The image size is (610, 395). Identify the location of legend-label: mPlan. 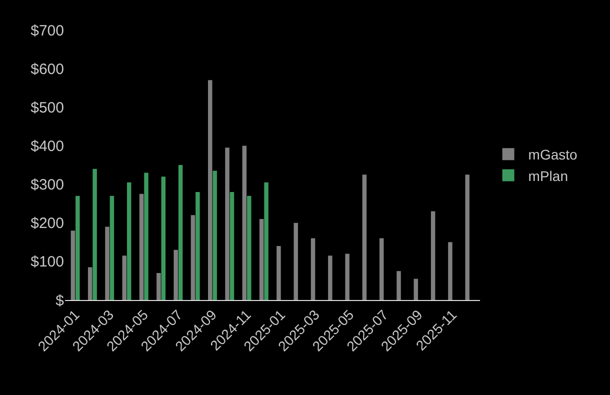
(548, 176).